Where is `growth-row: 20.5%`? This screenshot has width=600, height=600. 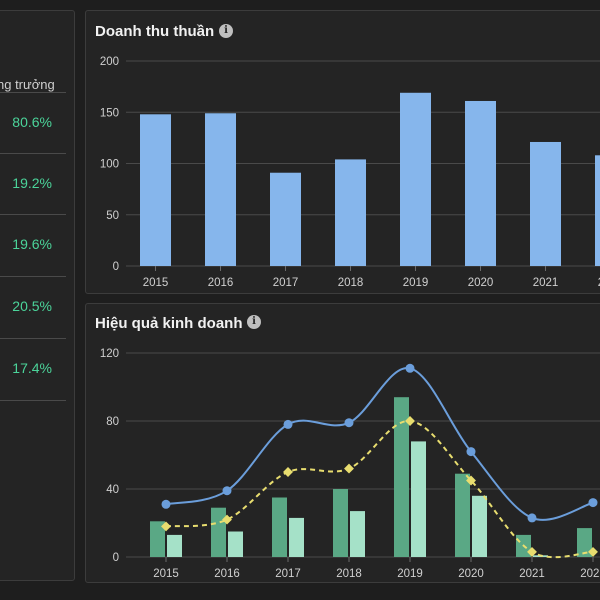 growth-row: 20.5% is located at coordinates (33, 307).